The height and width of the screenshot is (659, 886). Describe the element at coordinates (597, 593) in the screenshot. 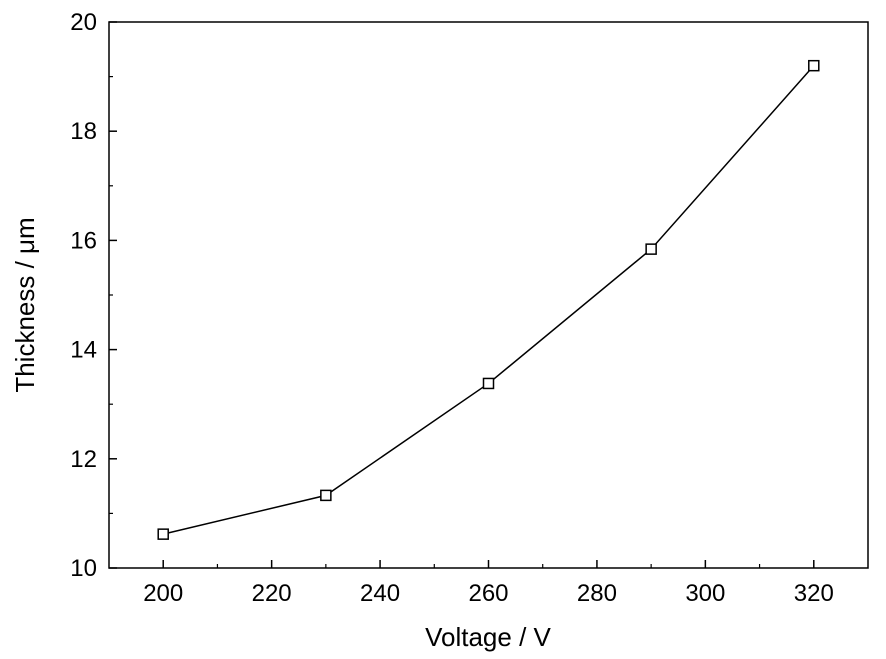

I see `x-tick-label: 280` at that location.